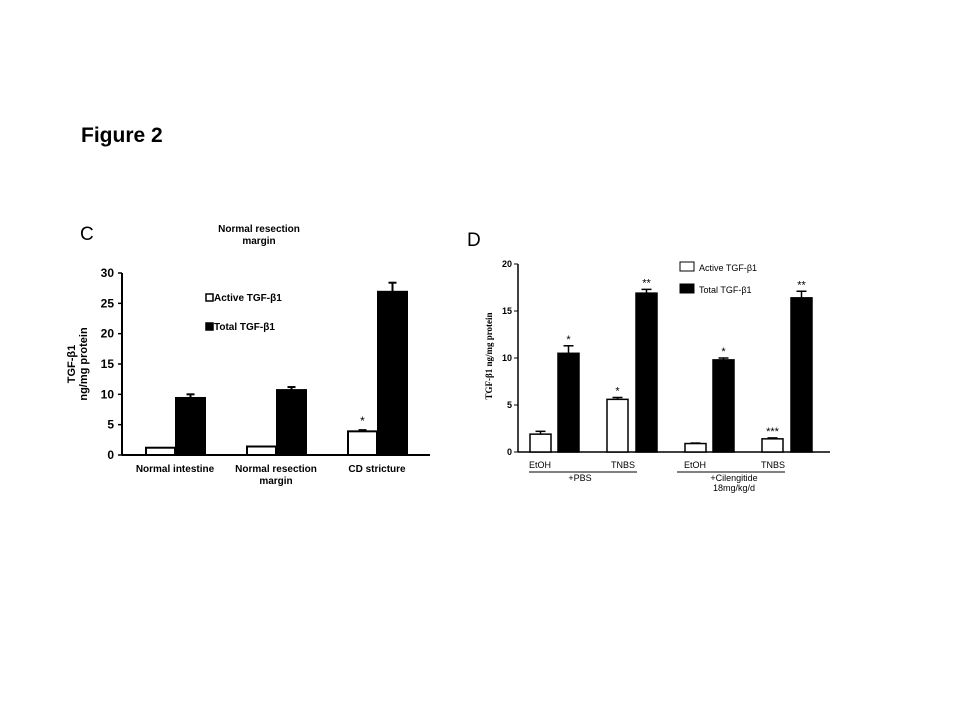  Describe the element at coordinates (276, 469) in the screenshot. I see `x-tick-label: Normal resection` at that location.